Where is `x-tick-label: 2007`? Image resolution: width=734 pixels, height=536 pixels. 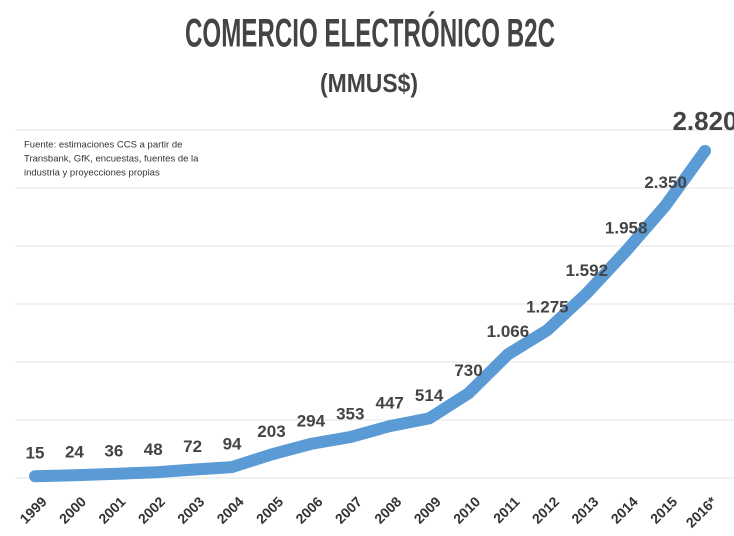 x-tick-label: 2007 is located at coordinates (348, 509).